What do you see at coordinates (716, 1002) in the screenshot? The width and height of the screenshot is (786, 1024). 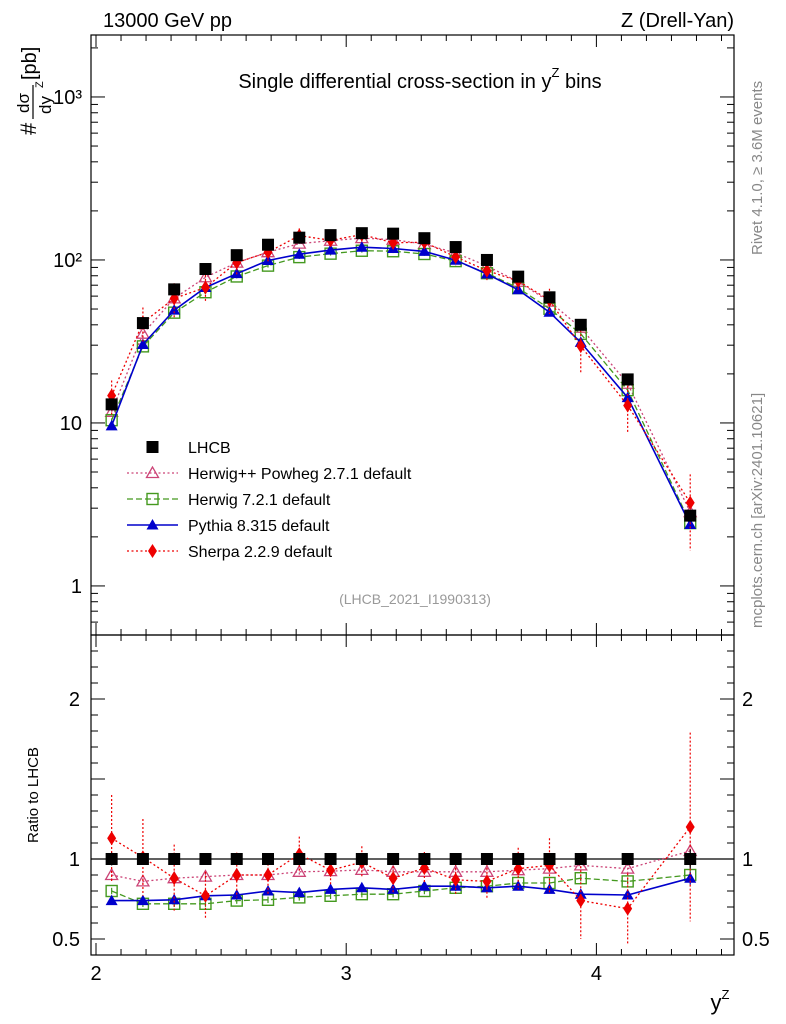 I see `xlabel-var: y` at bounding box center [716, 1002].